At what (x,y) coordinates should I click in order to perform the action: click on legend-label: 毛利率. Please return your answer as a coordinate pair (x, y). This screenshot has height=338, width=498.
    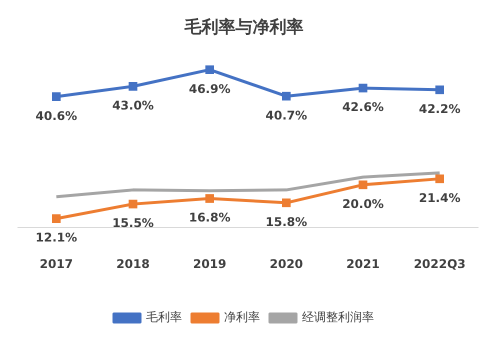
    Looking at the image, I should click on (164, 317).